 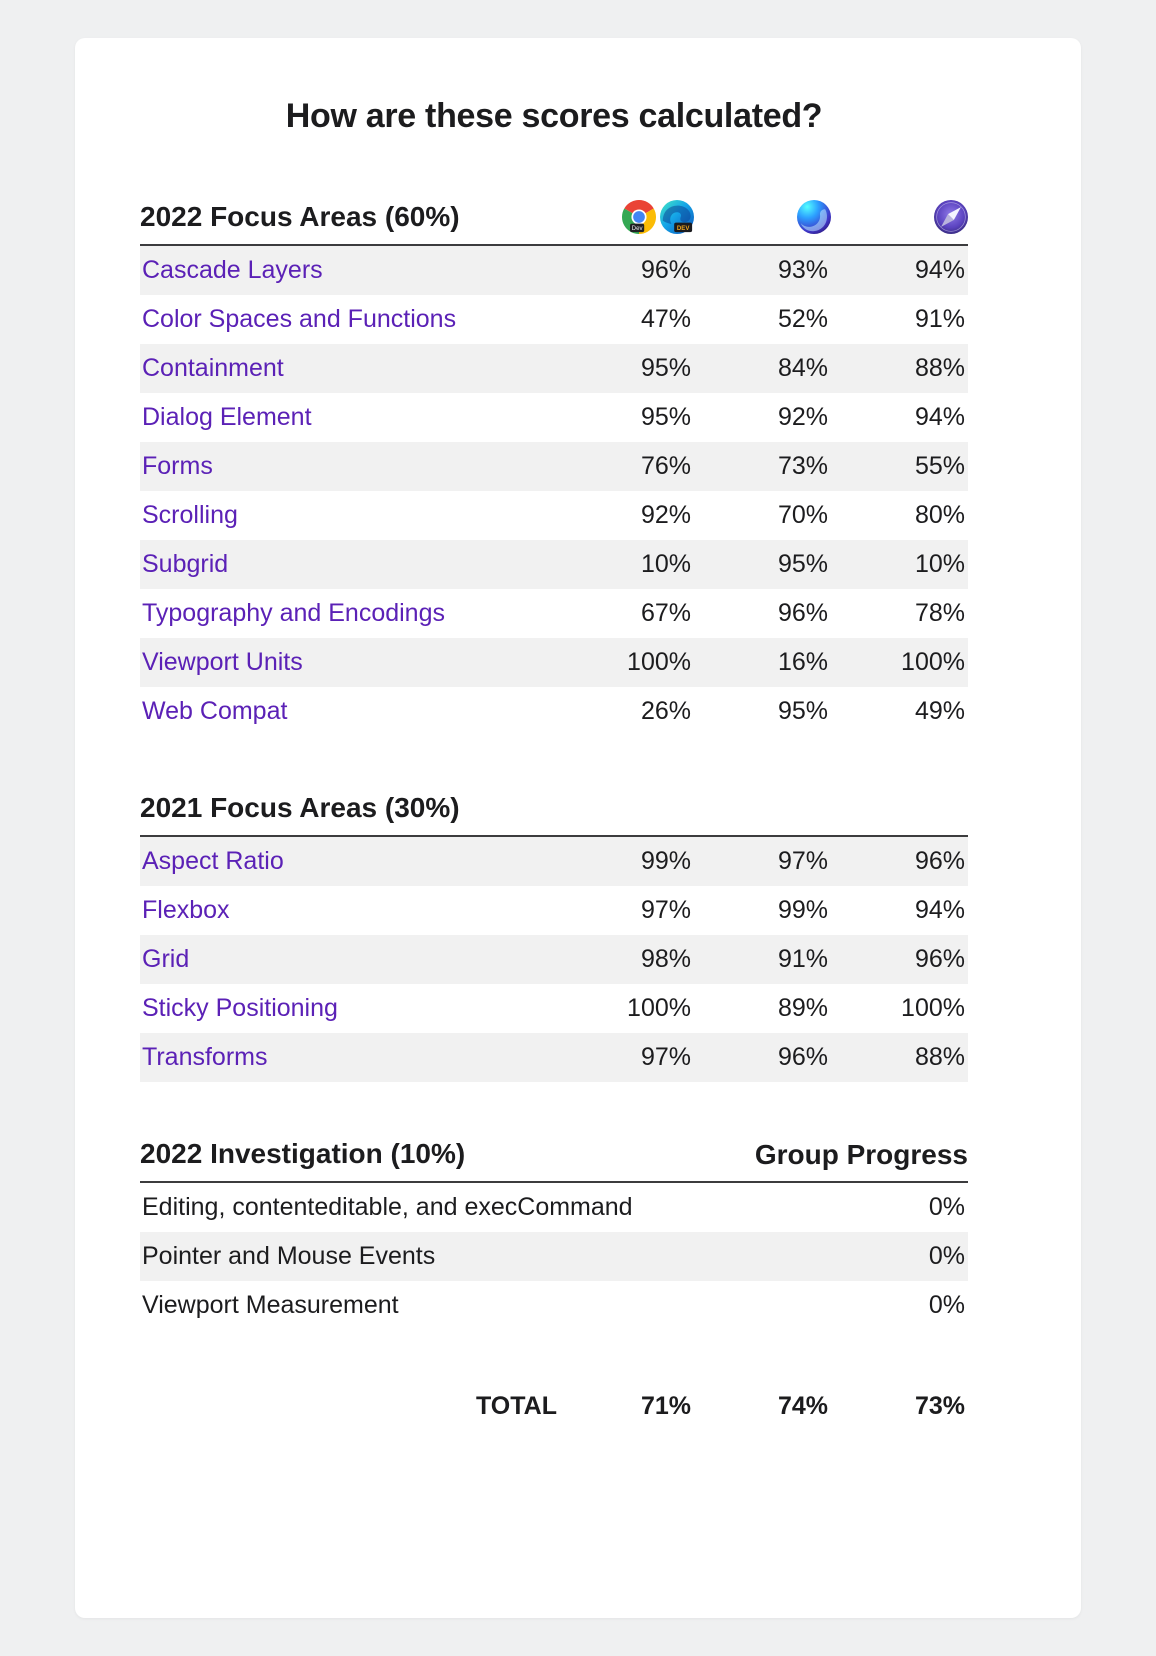 I want to click on table-row: Forms 76% 73% 55%, so click(x=554, y=466).